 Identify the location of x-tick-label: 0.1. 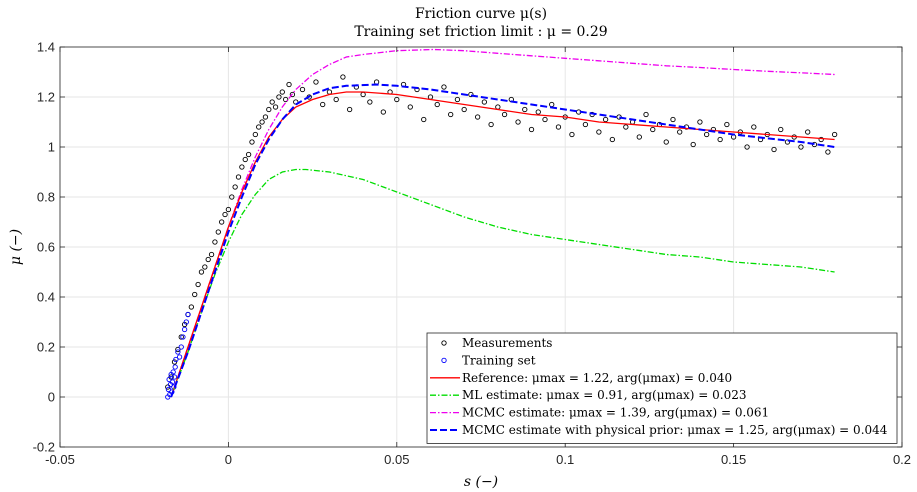
(565, 459).